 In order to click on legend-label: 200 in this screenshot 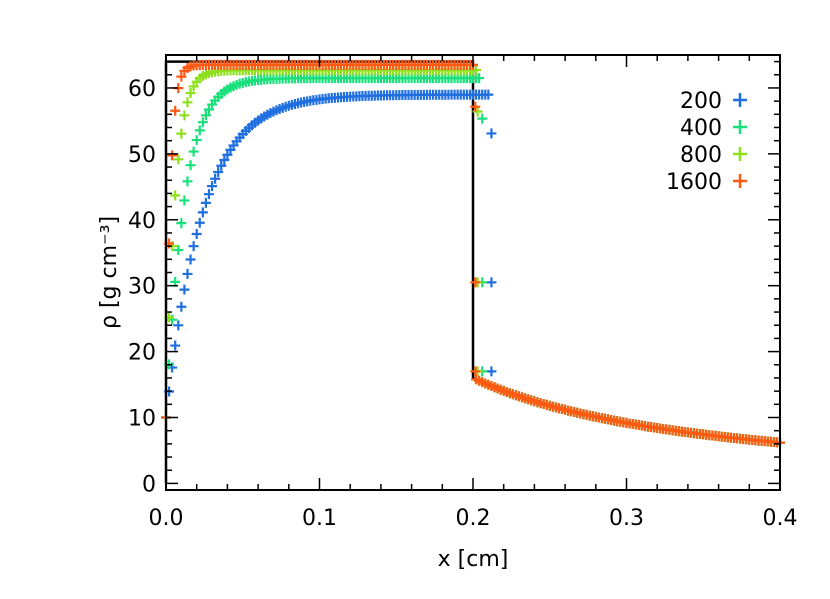, I will do `click(701, 101)`.